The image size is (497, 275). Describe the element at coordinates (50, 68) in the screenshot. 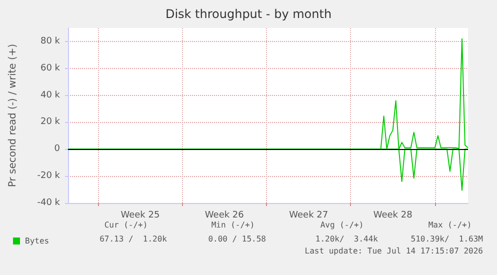

I see `y-tick-label: 60 k` at that location.